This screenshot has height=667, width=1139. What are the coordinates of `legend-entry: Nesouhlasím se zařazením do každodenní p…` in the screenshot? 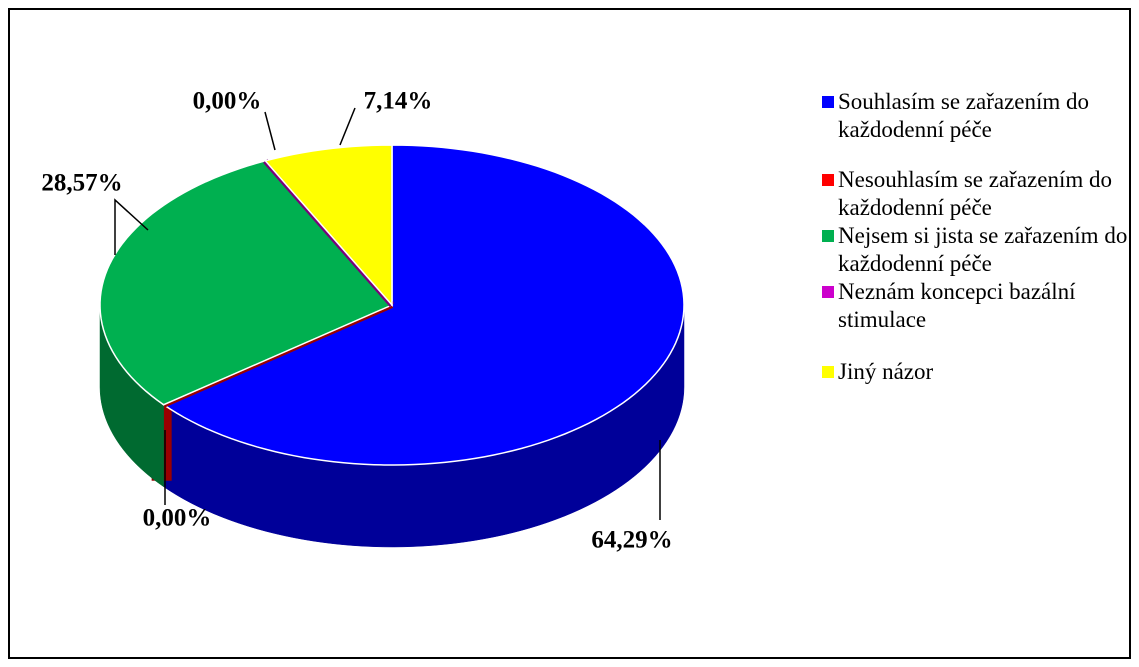 It's located at (979, 194).